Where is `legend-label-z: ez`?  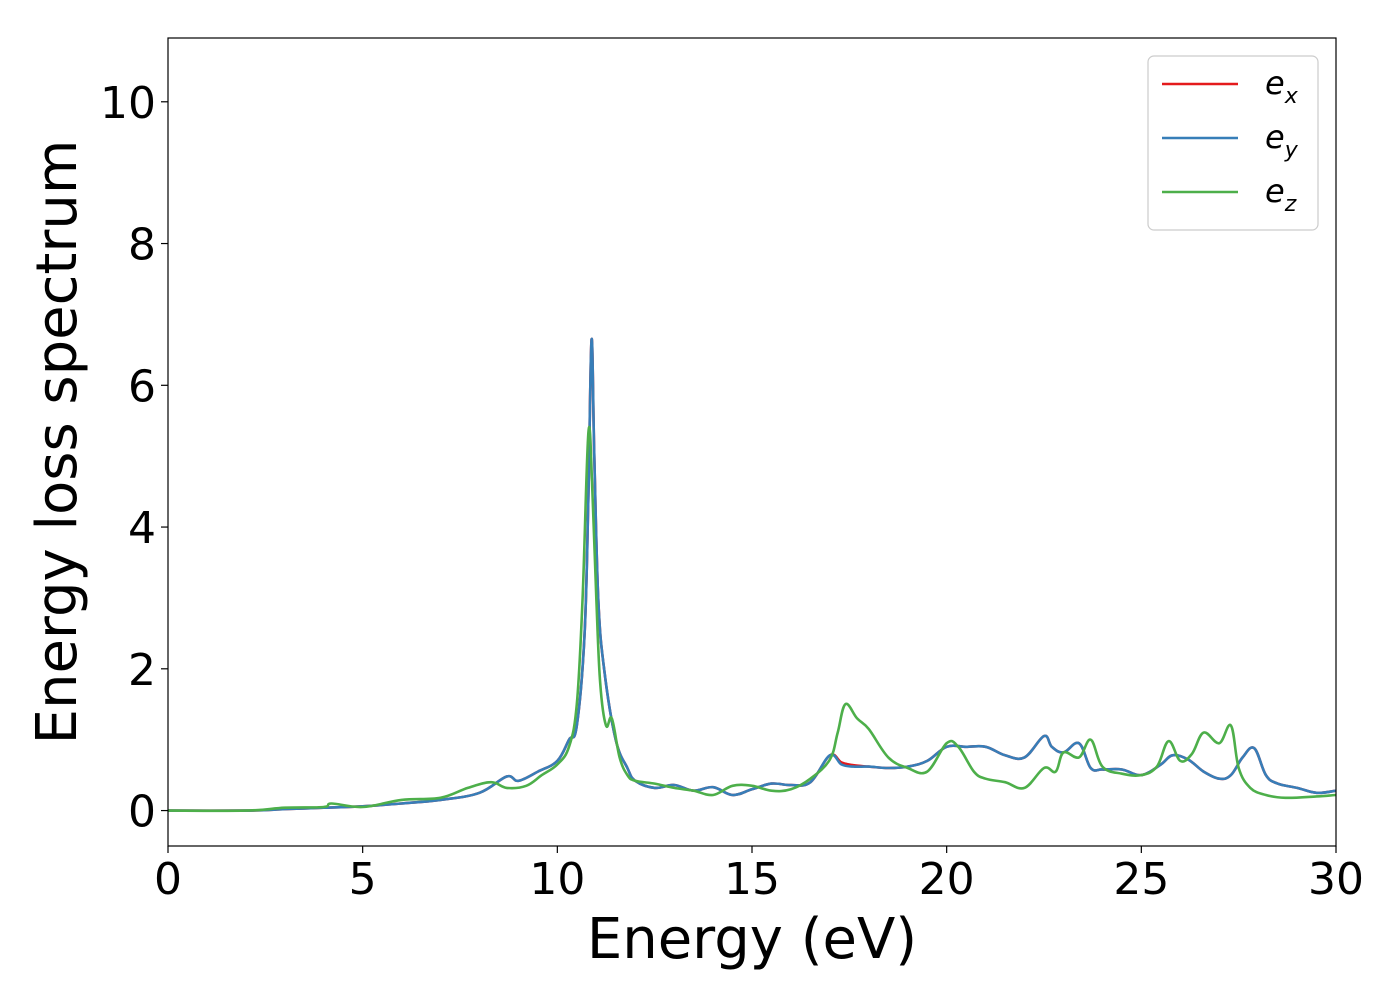
legend-label-z: ez is located at coordinates (1281, 194).